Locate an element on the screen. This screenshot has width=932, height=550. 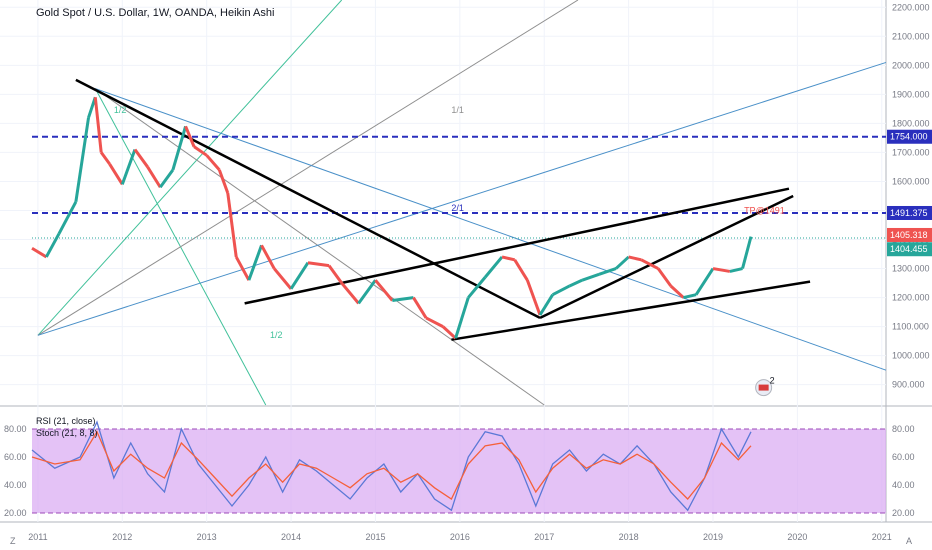
indicator-line-rsi is located at coordinates (391, 466).